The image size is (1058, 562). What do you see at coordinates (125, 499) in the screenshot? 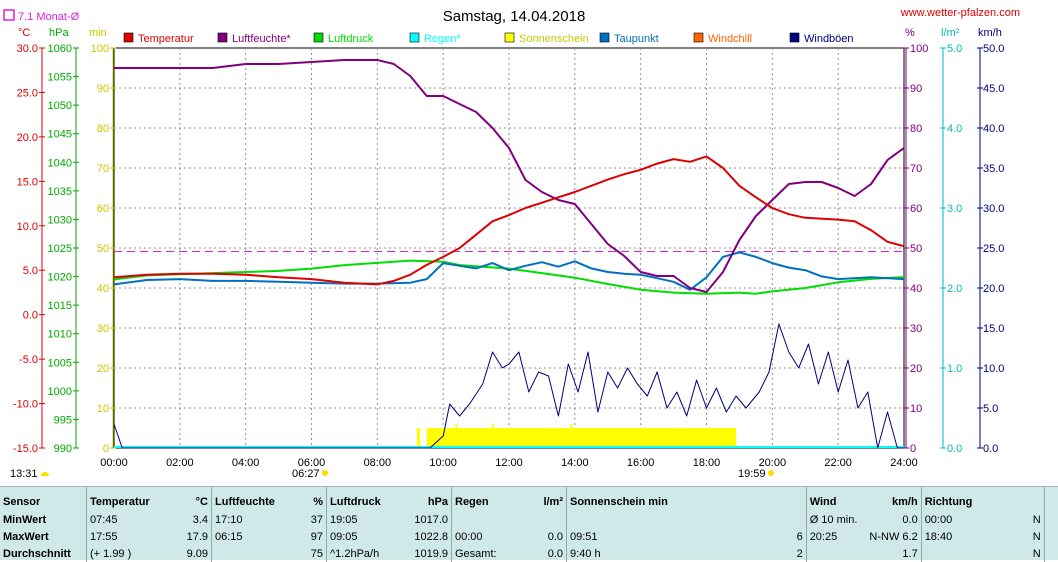
I see `hdr-temperatur: Temperatur` at bounding box center [125, 499].